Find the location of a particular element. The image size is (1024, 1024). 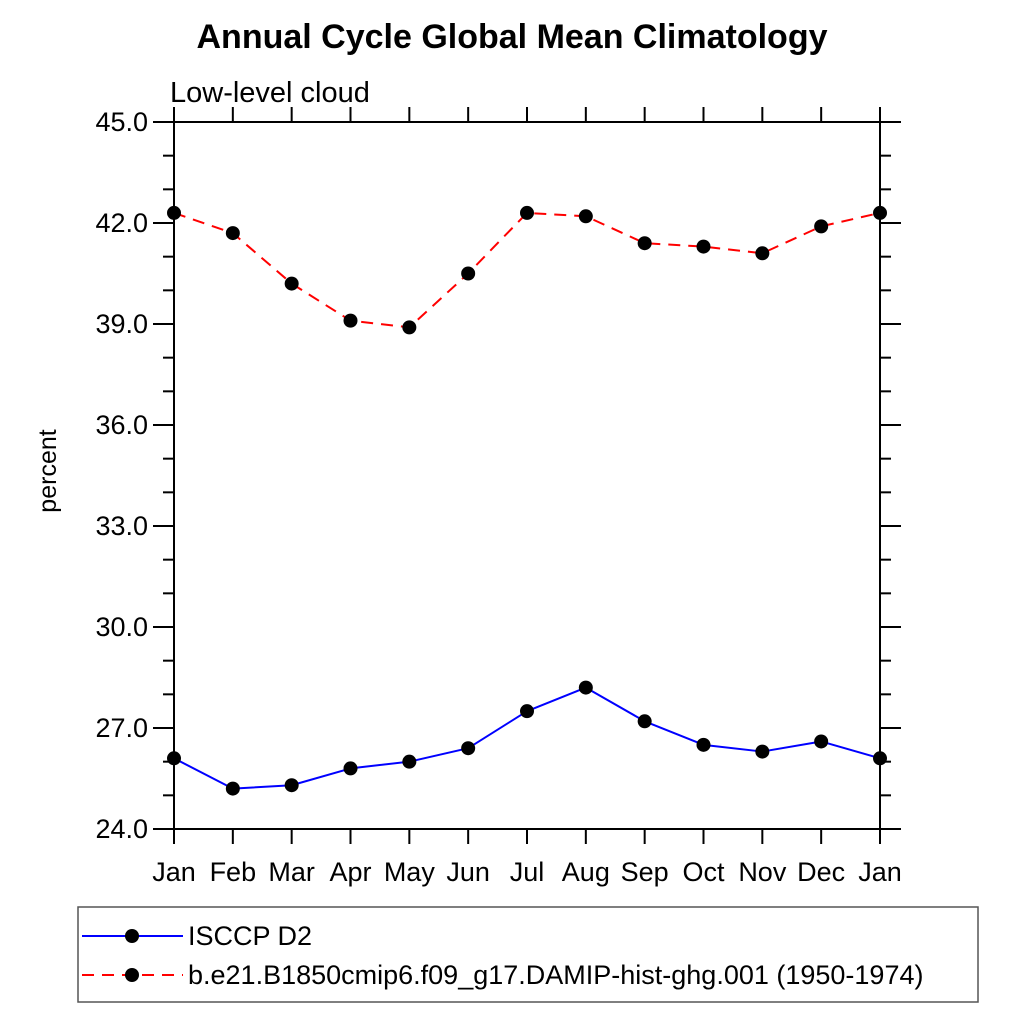

y-axis-label: percent is located at coordinates (48, 470).